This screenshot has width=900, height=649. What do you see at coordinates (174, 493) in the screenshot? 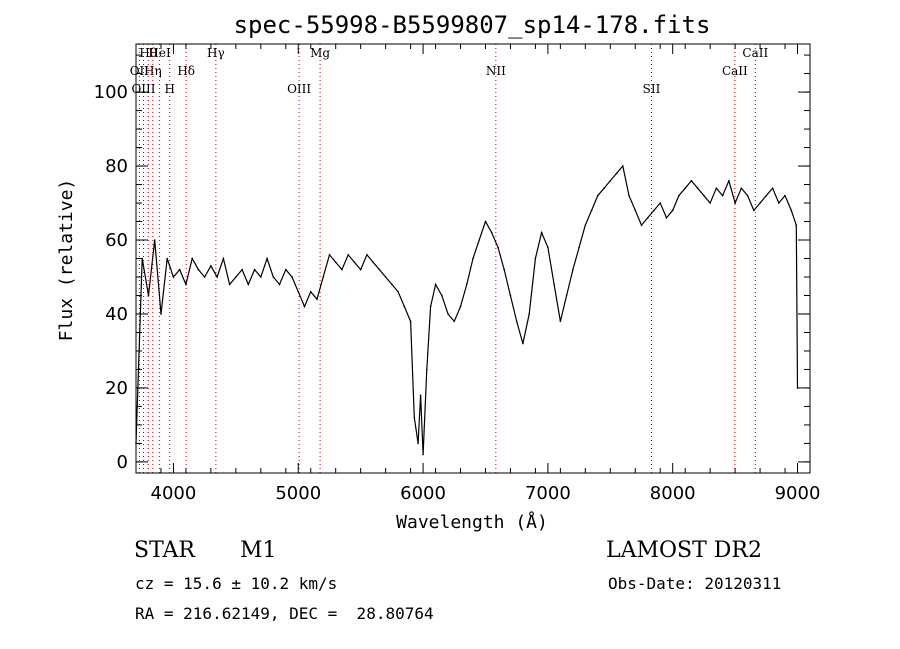
I see `x-tick-label: 4000` at bounding box center [174, 493].